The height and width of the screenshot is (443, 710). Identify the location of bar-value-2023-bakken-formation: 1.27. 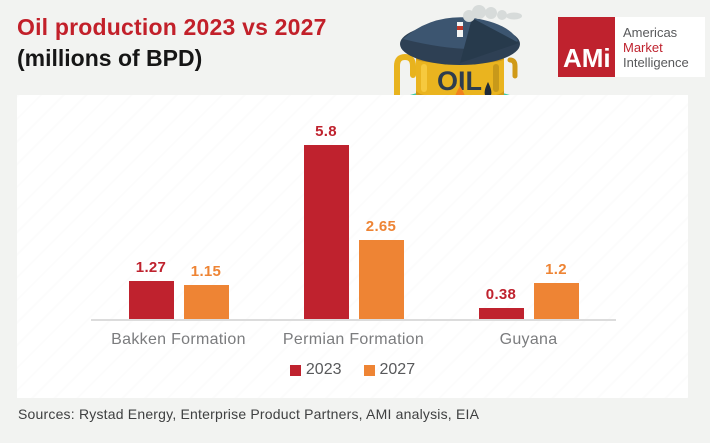
(151, 267).